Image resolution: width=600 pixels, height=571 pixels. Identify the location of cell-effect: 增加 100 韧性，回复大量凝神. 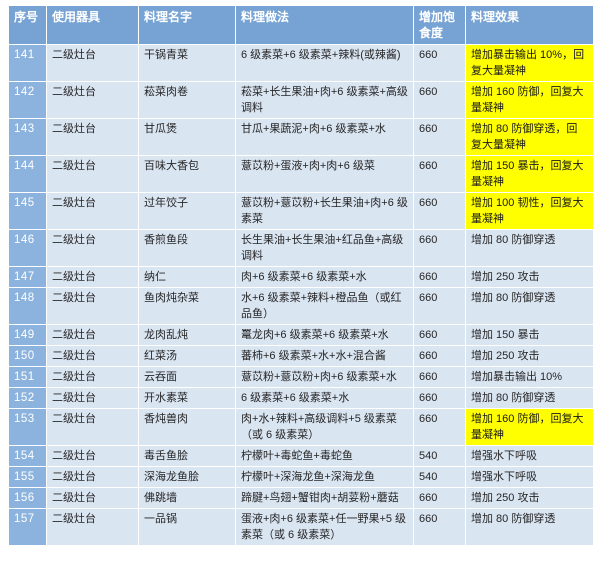
(529, 211).